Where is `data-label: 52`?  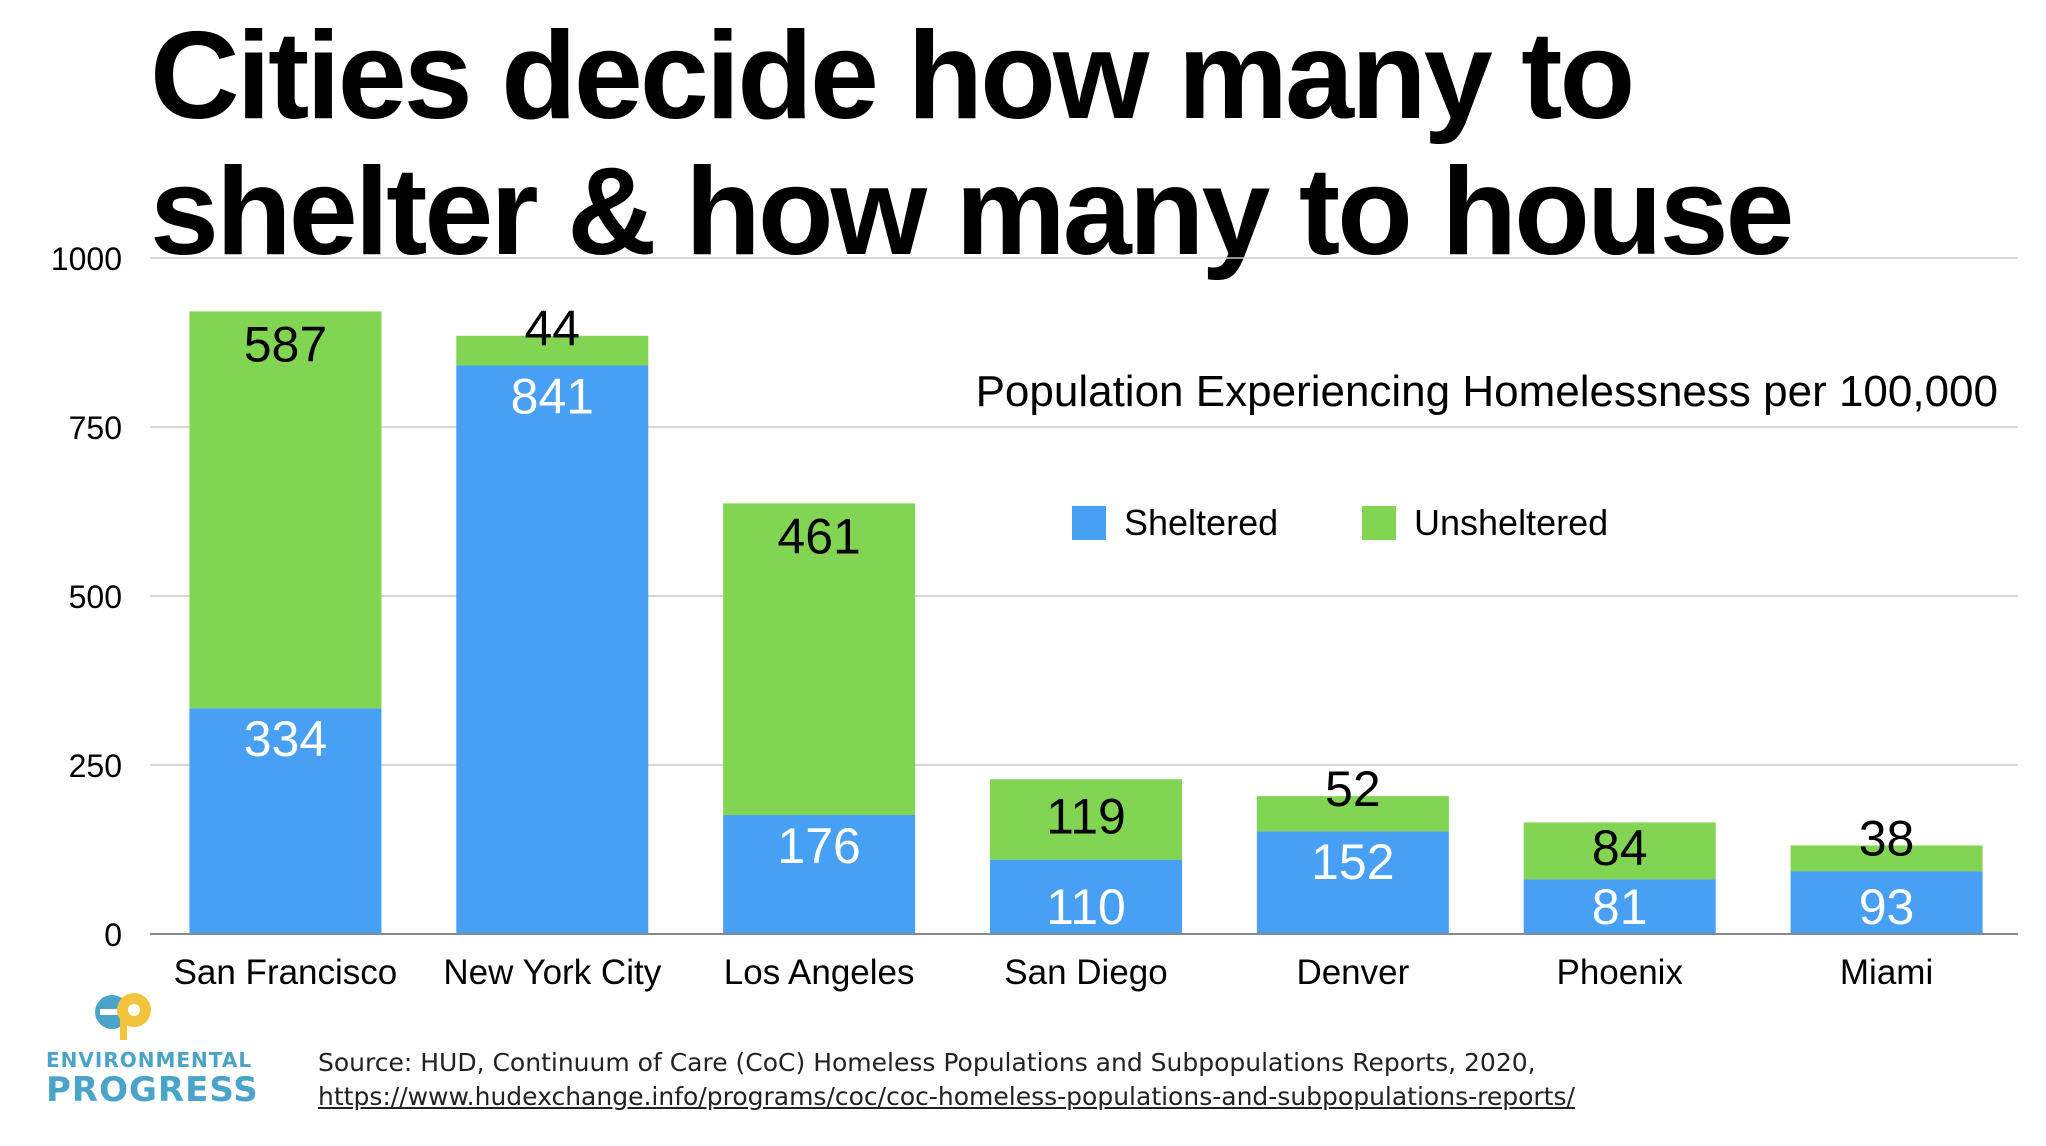
data-label: 52 is located at coordinates (1353, 789).